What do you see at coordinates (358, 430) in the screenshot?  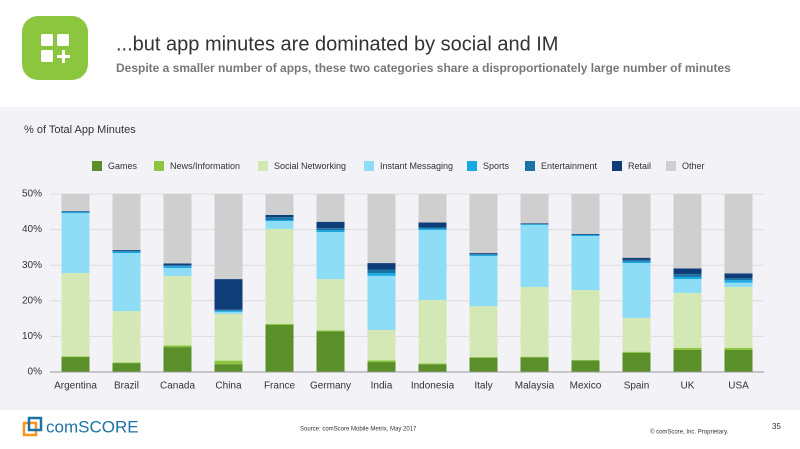 I see `source-note: Source: comScore Mobile Metrix, May 2017` at bounding box center [358, 430].